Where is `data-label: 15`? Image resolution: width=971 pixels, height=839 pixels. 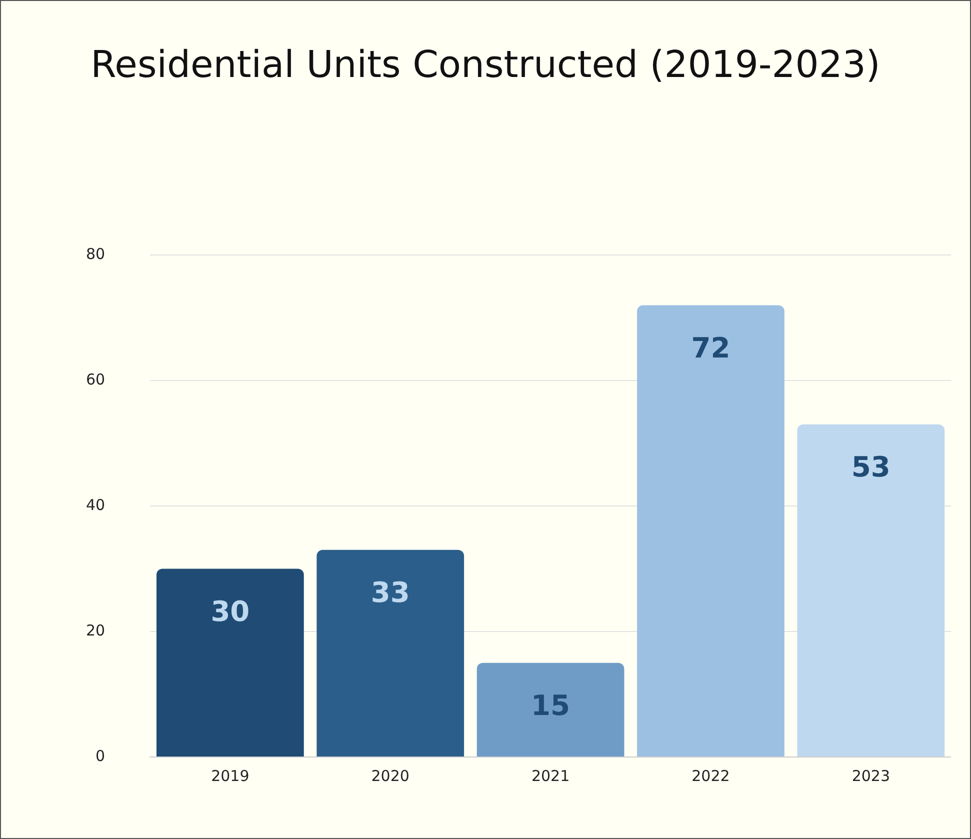 data-label: 15 is located at coordinates (550, 705).